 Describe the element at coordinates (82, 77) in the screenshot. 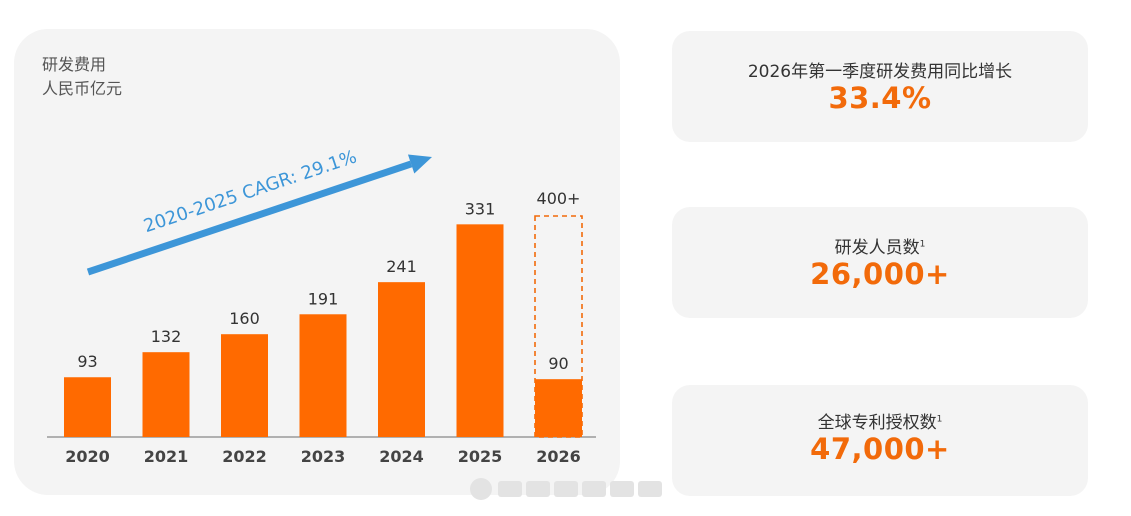

I see `chart-title: 研发费用 人民币亿元` at that location.